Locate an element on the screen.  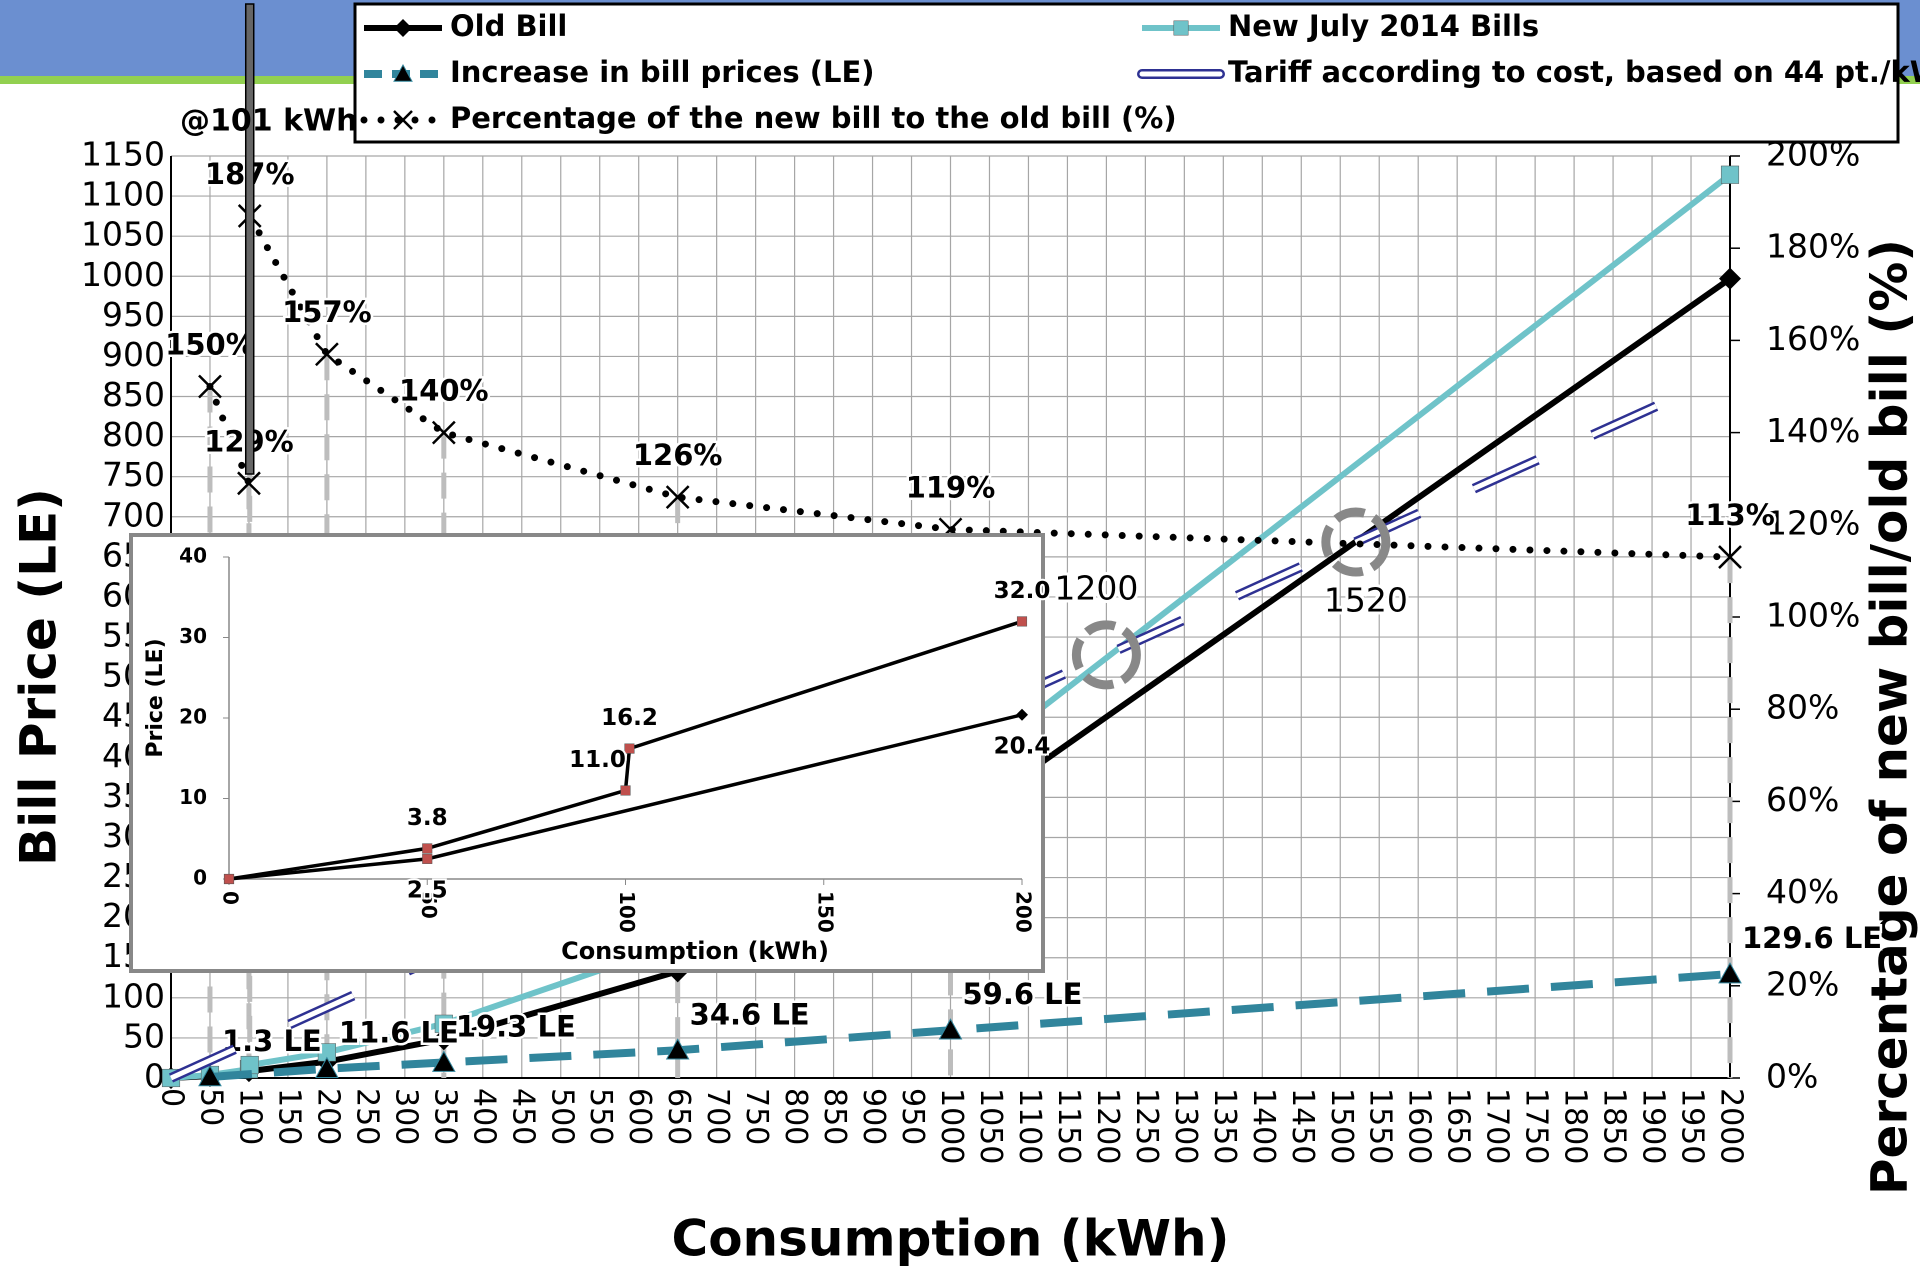
y2-tick-label: 180% is located at coordinates (1813, 246).